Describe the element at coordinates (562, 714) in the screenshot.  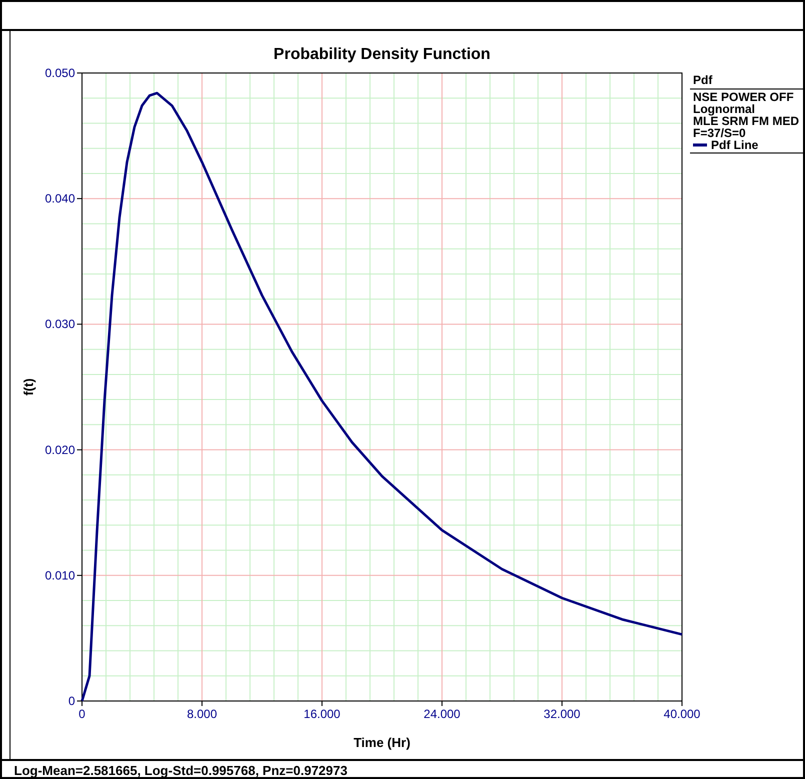
I see `x-tick-label: 32.000` at that location.